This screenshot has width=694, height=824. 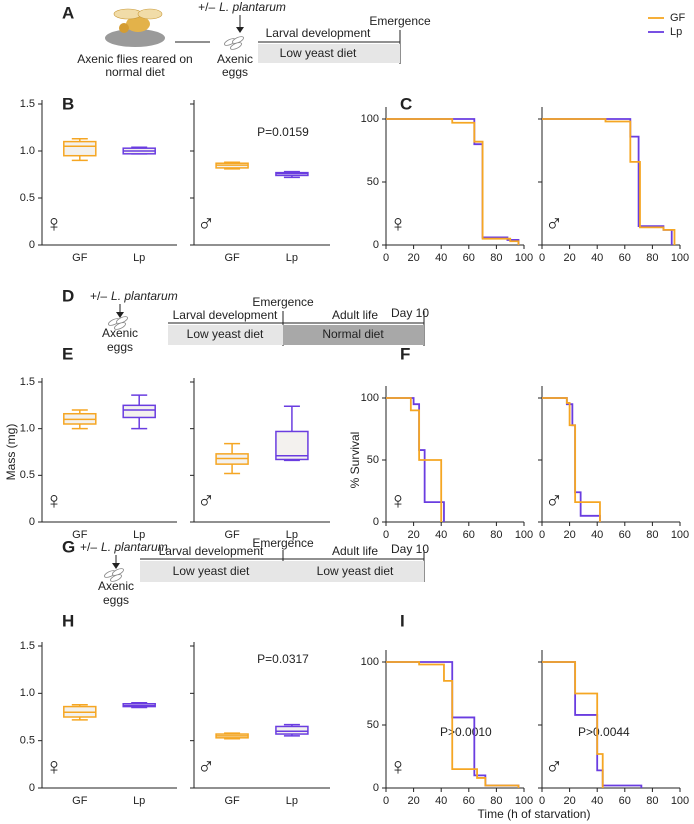 What do you see at coordinates (402, 620) in the screenshot?
I see `panel-label: I` at bounding box center [402, 620].